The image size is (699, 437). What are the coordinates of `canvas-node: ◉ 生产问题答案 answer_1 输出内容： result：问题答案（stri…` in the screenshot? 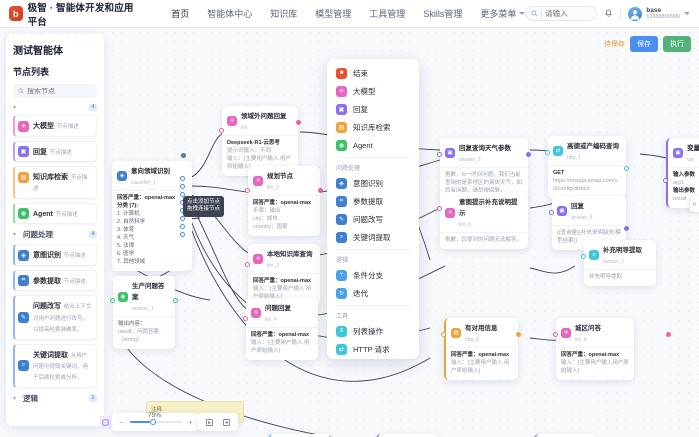 It's located at (144, 312).